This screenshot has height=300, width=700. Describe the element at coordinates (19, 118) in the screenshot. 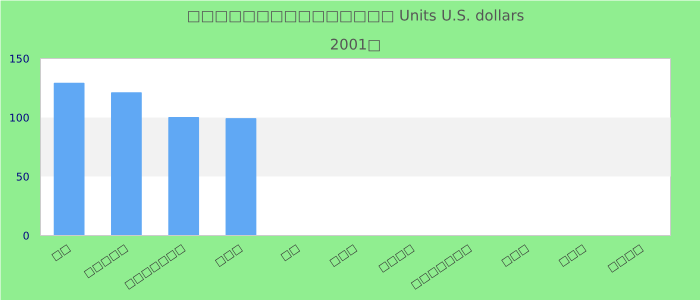

I see `y-tick-label: 100` at that location.